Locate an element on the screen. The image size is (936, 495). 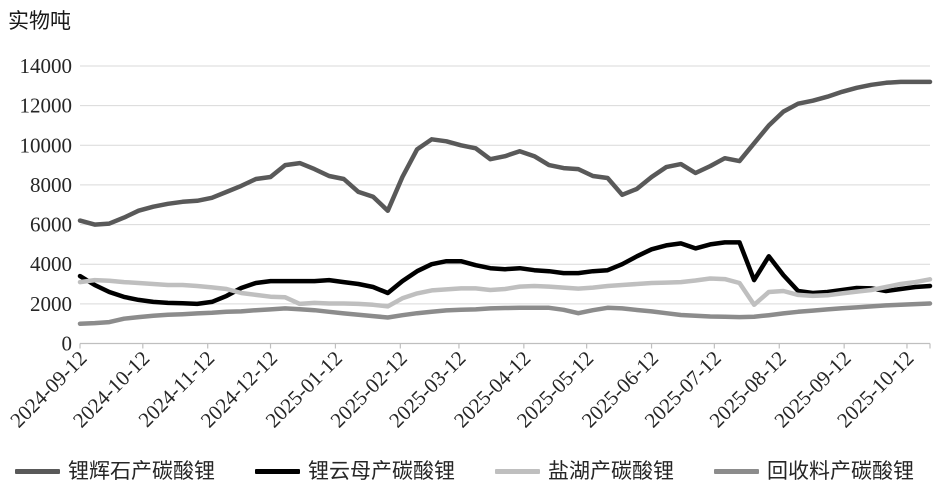
legend-item-salt-lake: 盐湖产碳酸锂 is located at coordinates (584, 471).